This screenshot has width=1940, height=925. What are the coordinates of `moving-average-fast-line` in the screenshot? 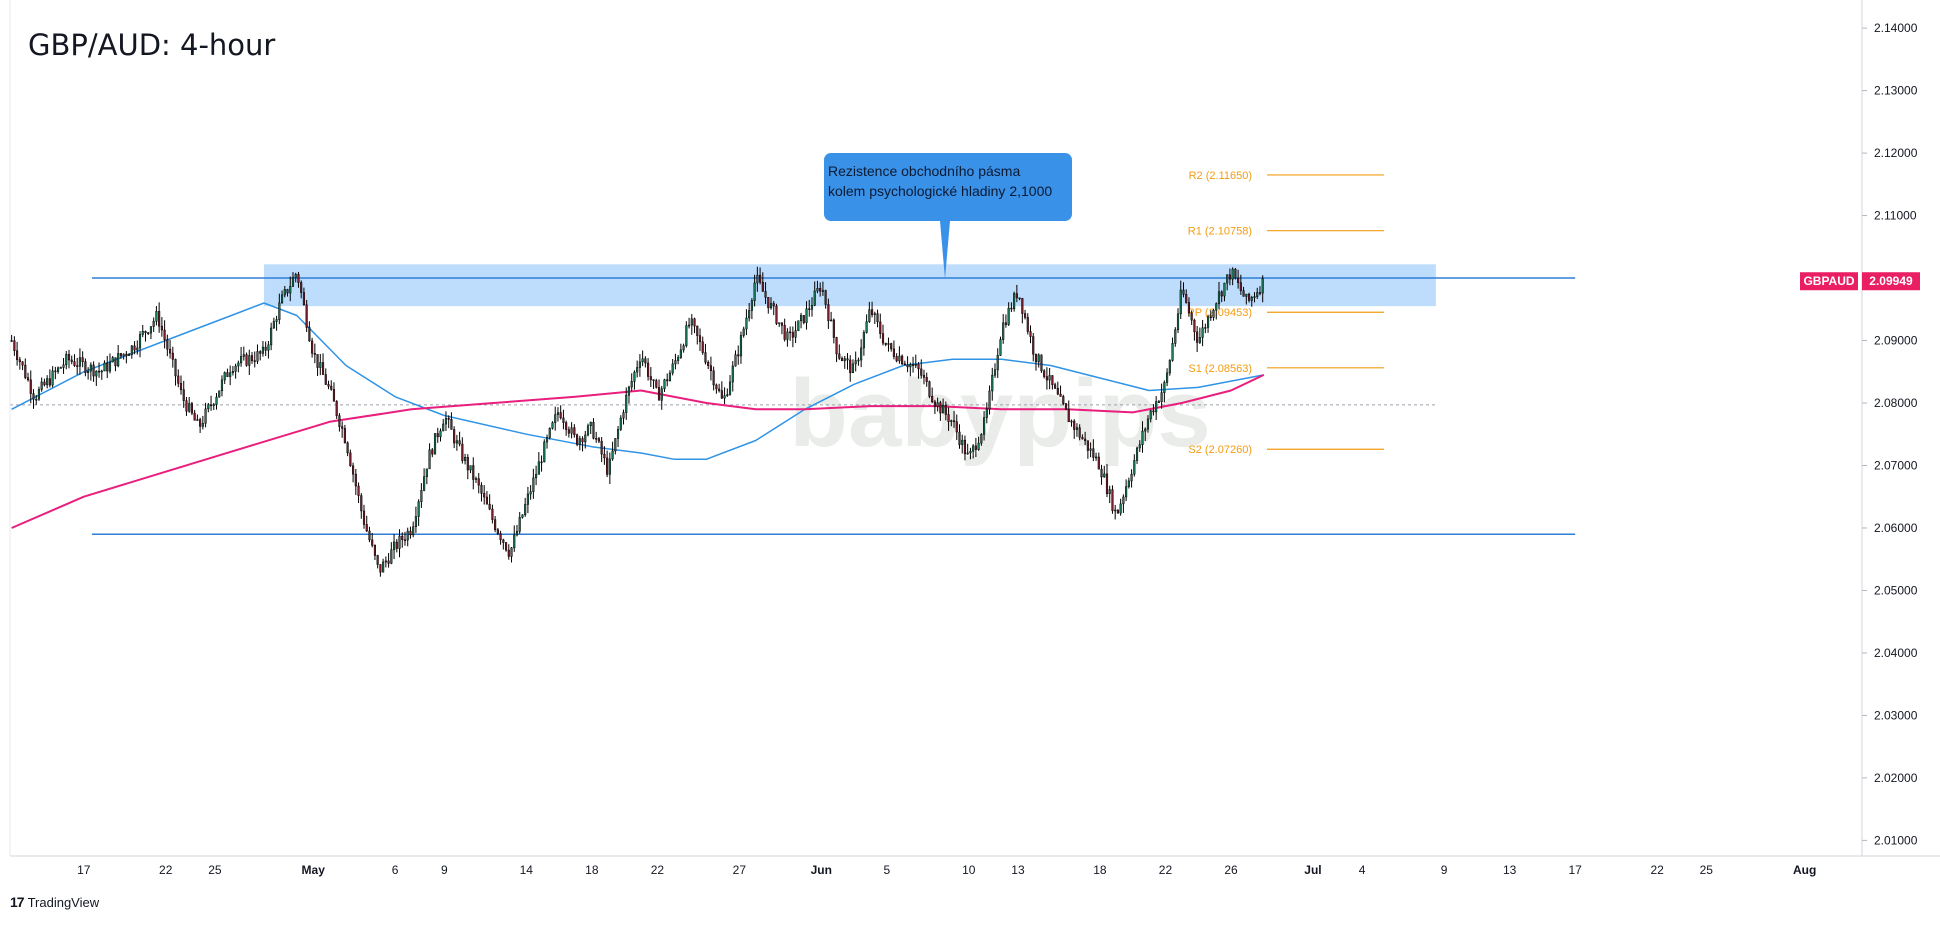 It's located at (637, 381).